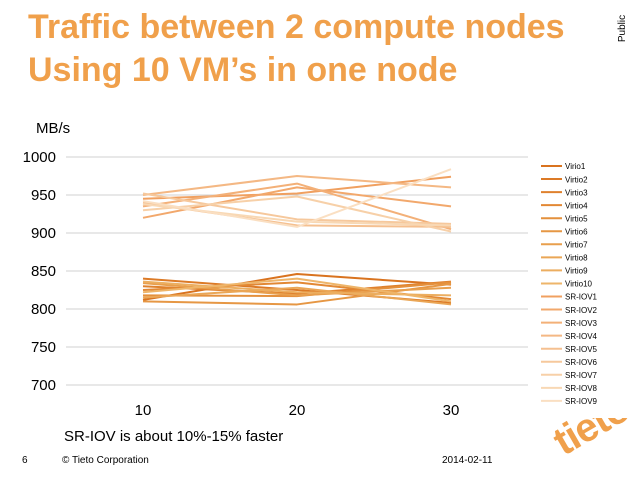 The width and height of the screenshot is (638, 478). I want to click on legend-label: SR-IOV4, so click(581, 336).